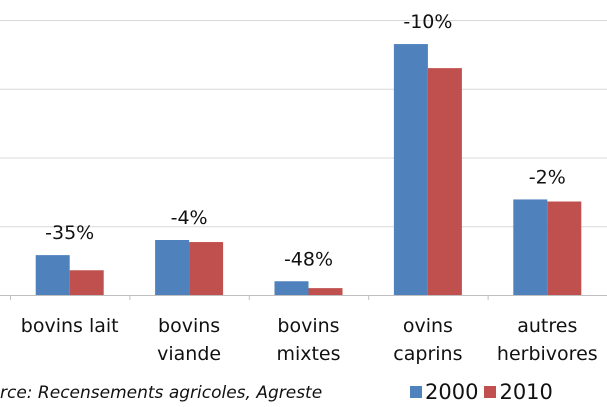 This screenshot has height=407, width=607. I want to click on legend: 2000 2010, so click(484, 392).